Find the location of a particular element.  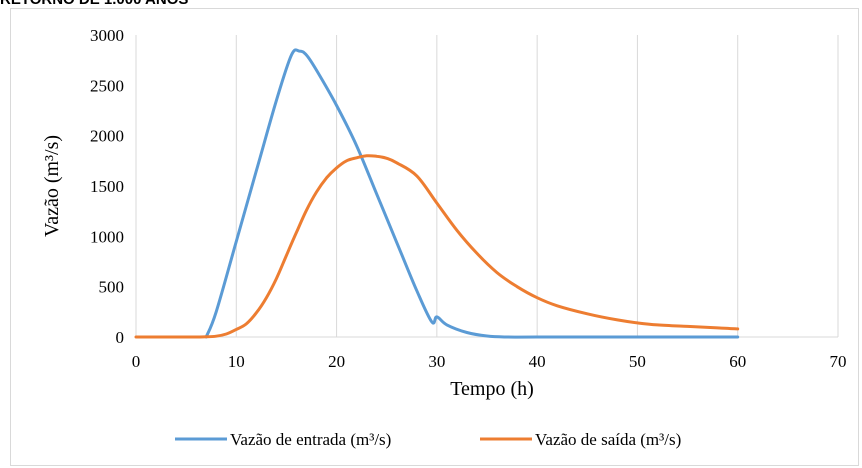

x-tick-label: 20 is located at coordinates (336, 361).